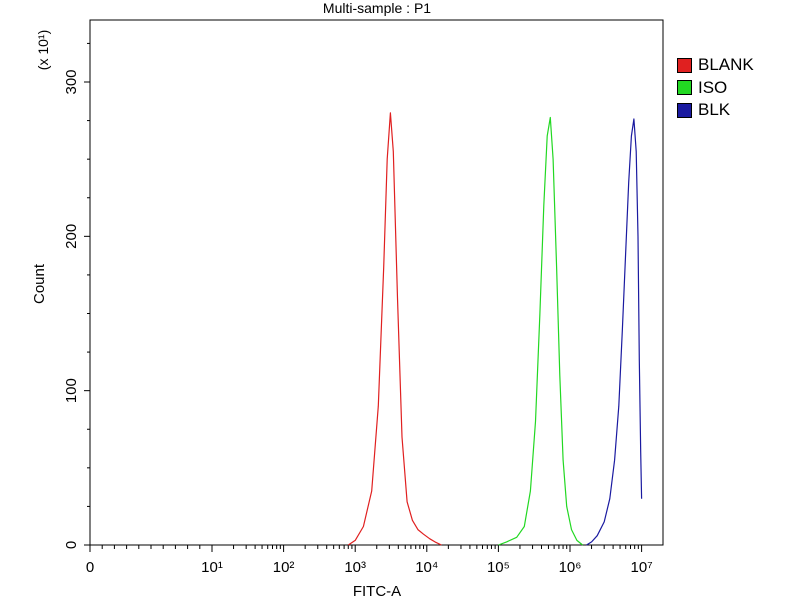  What do you see at coordinates (726, 65) in the screenshot?
I see `legend-label: BLANK` at bounding box center [726, 65].